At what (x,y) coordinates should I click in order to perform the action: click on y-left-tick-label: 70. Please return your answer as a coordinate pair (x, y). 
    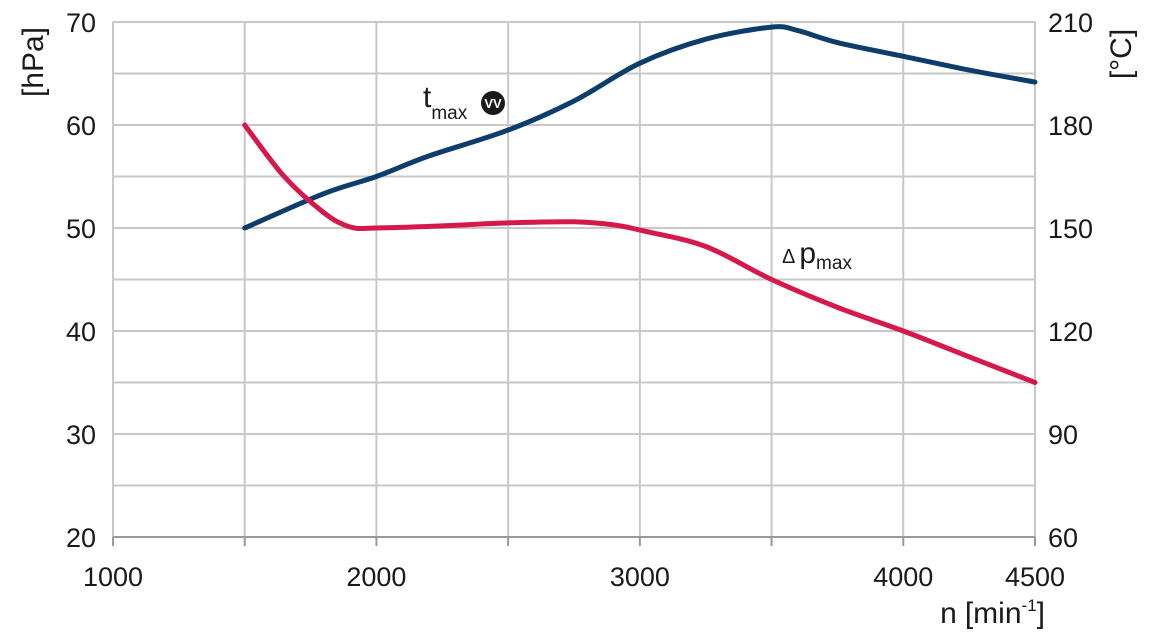
    Looking at the image, I should click on (81, 23).